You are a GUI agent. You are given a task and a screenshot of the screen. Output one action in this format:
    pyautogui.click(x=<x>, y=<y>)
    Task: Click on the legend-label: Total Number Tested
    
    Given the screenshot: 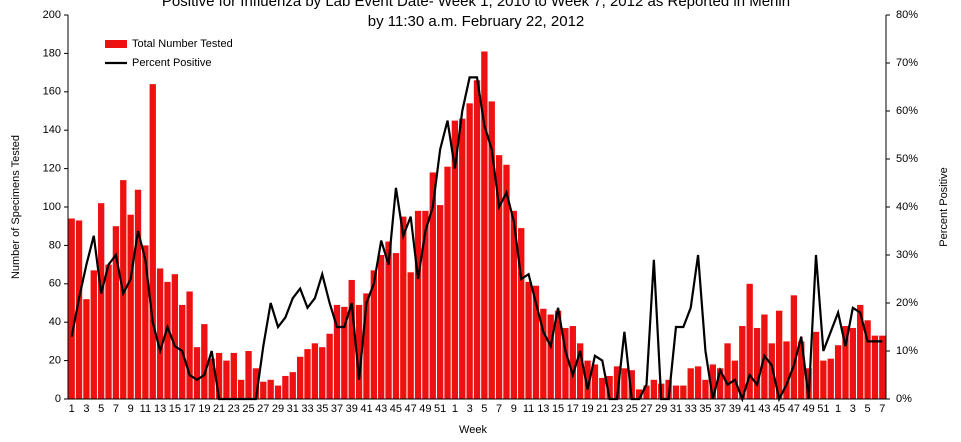 What is the action you would take?
    pyautogui.click(x=182, y=44)
    